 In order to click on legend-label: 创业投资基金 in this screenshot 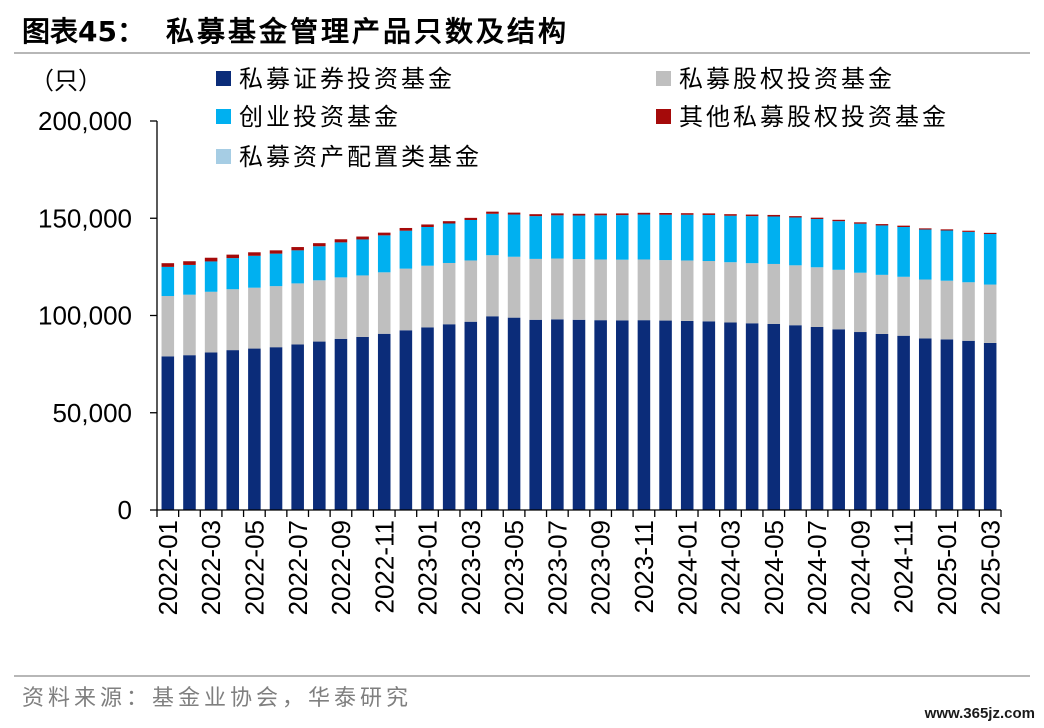, I will do `click(320, 117)`.